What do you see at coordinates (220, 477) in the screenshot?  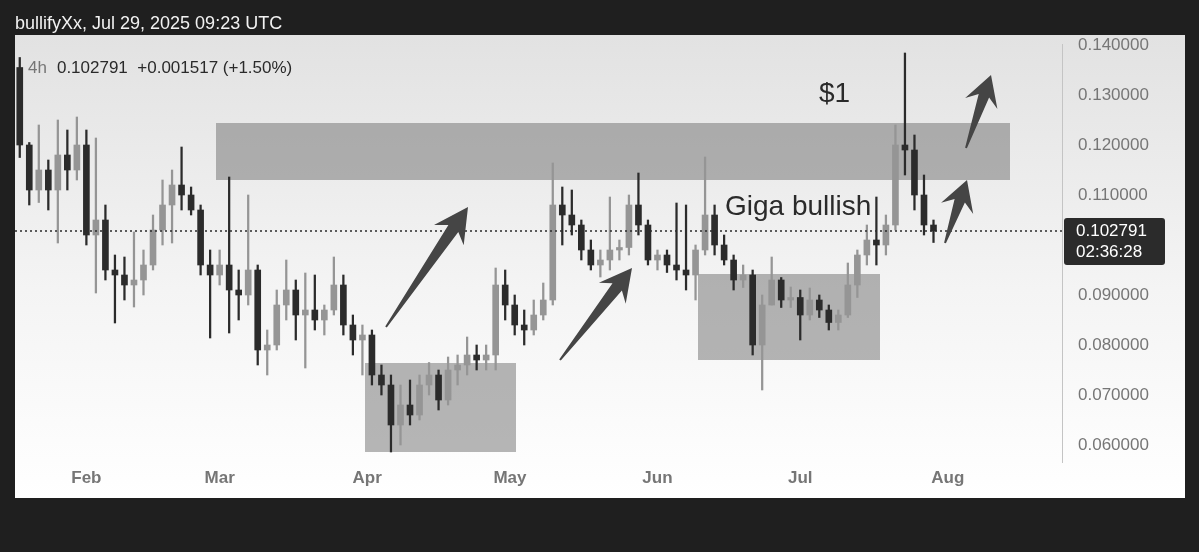 I see `x-tick-label: Mar` at bounding box center [220, 477].